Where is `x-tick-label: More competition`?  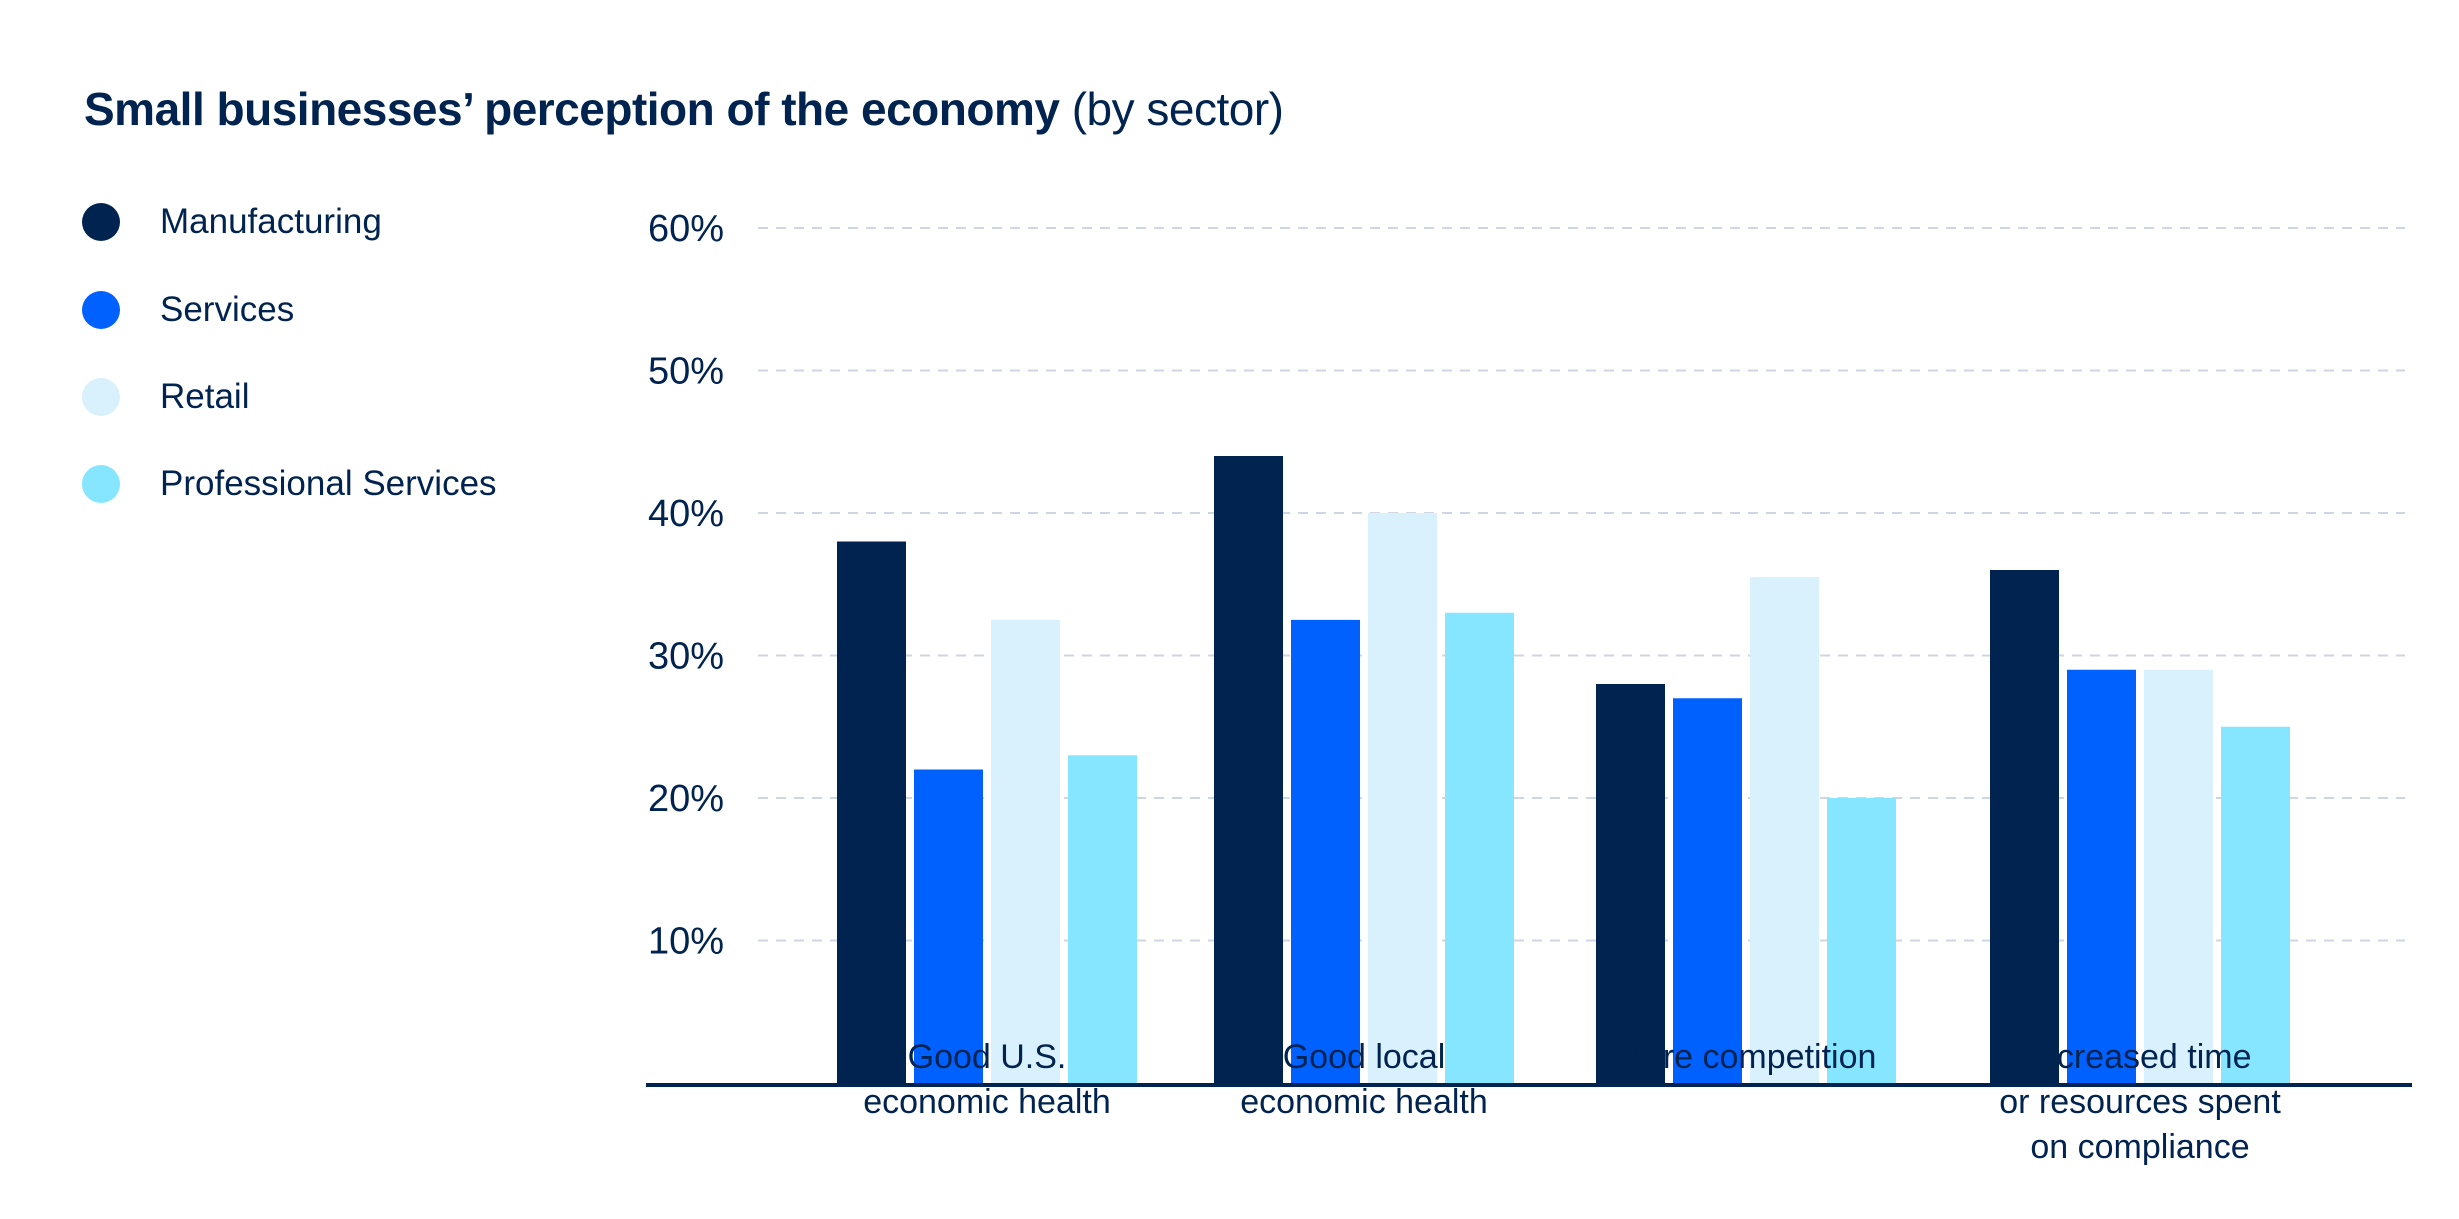 x-tick-label: More competition is located at coordinates (1746, 1057).